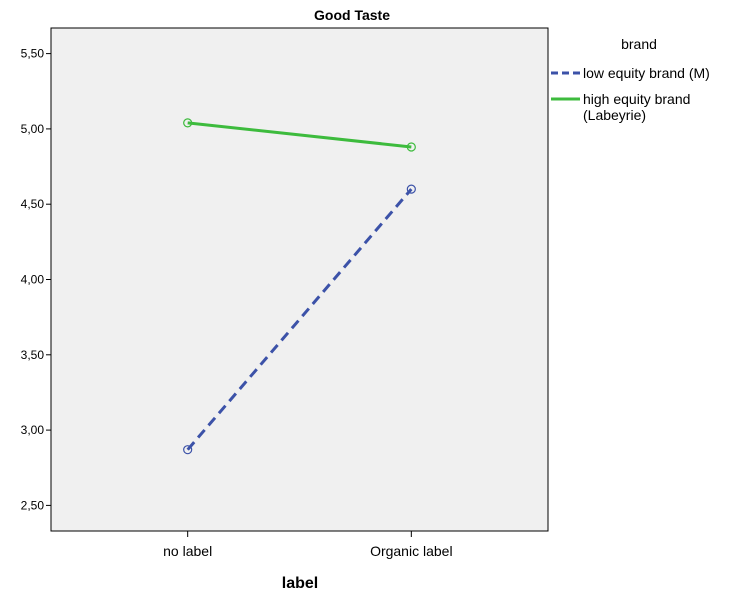 The height and width of the screenshot is (594, 734). What do you see at coordinates (33, 280) in the screenshot?
I see `y-tick-label: 4,00` at bounding box center [33, 280].